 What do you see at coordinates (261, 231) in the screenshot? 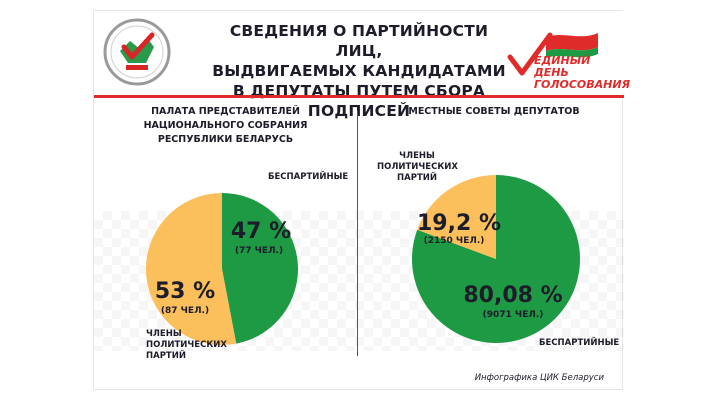
I see `slice-percent-label: 47 %` at bounding box center [261, 231].